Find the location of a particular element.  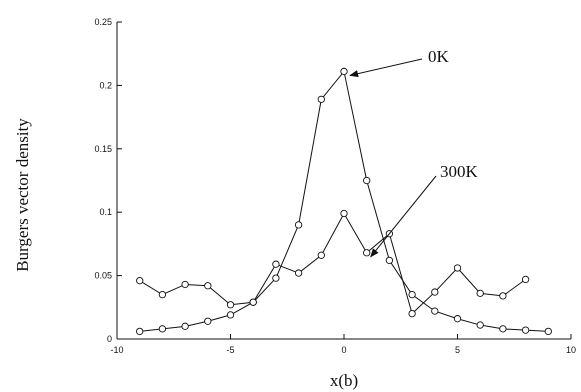

annotation-label: 300K is located at coordinates (459, 171).